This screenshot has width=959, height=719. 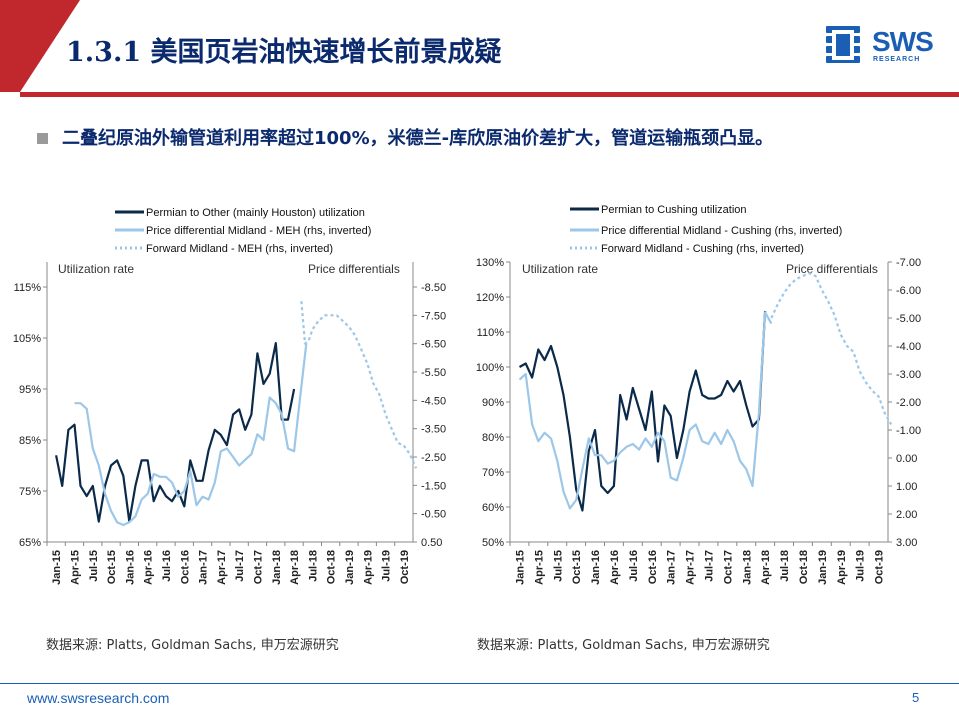 I want to click on y-tick-label: 85%, so click(x=30, y=441).